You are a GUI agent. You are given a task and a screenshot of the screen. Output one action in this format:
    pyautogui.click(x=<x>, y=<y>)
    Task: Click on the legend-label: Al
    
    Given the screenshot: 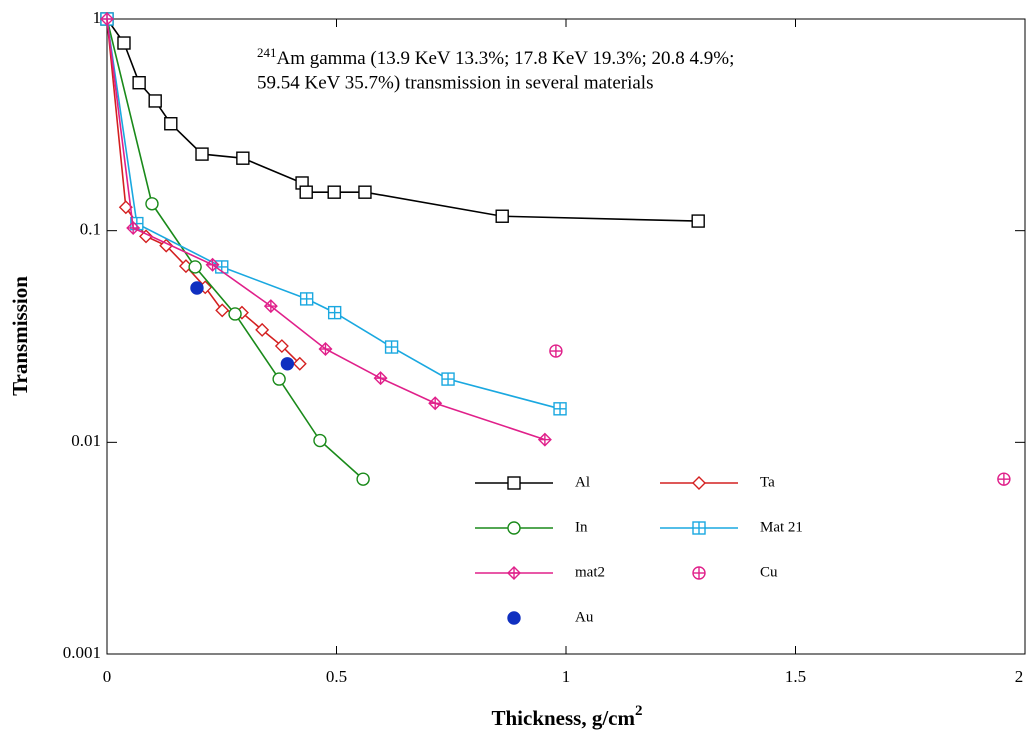 What is the action you would take?
    pyautogui.click(x=582, y=482)
    